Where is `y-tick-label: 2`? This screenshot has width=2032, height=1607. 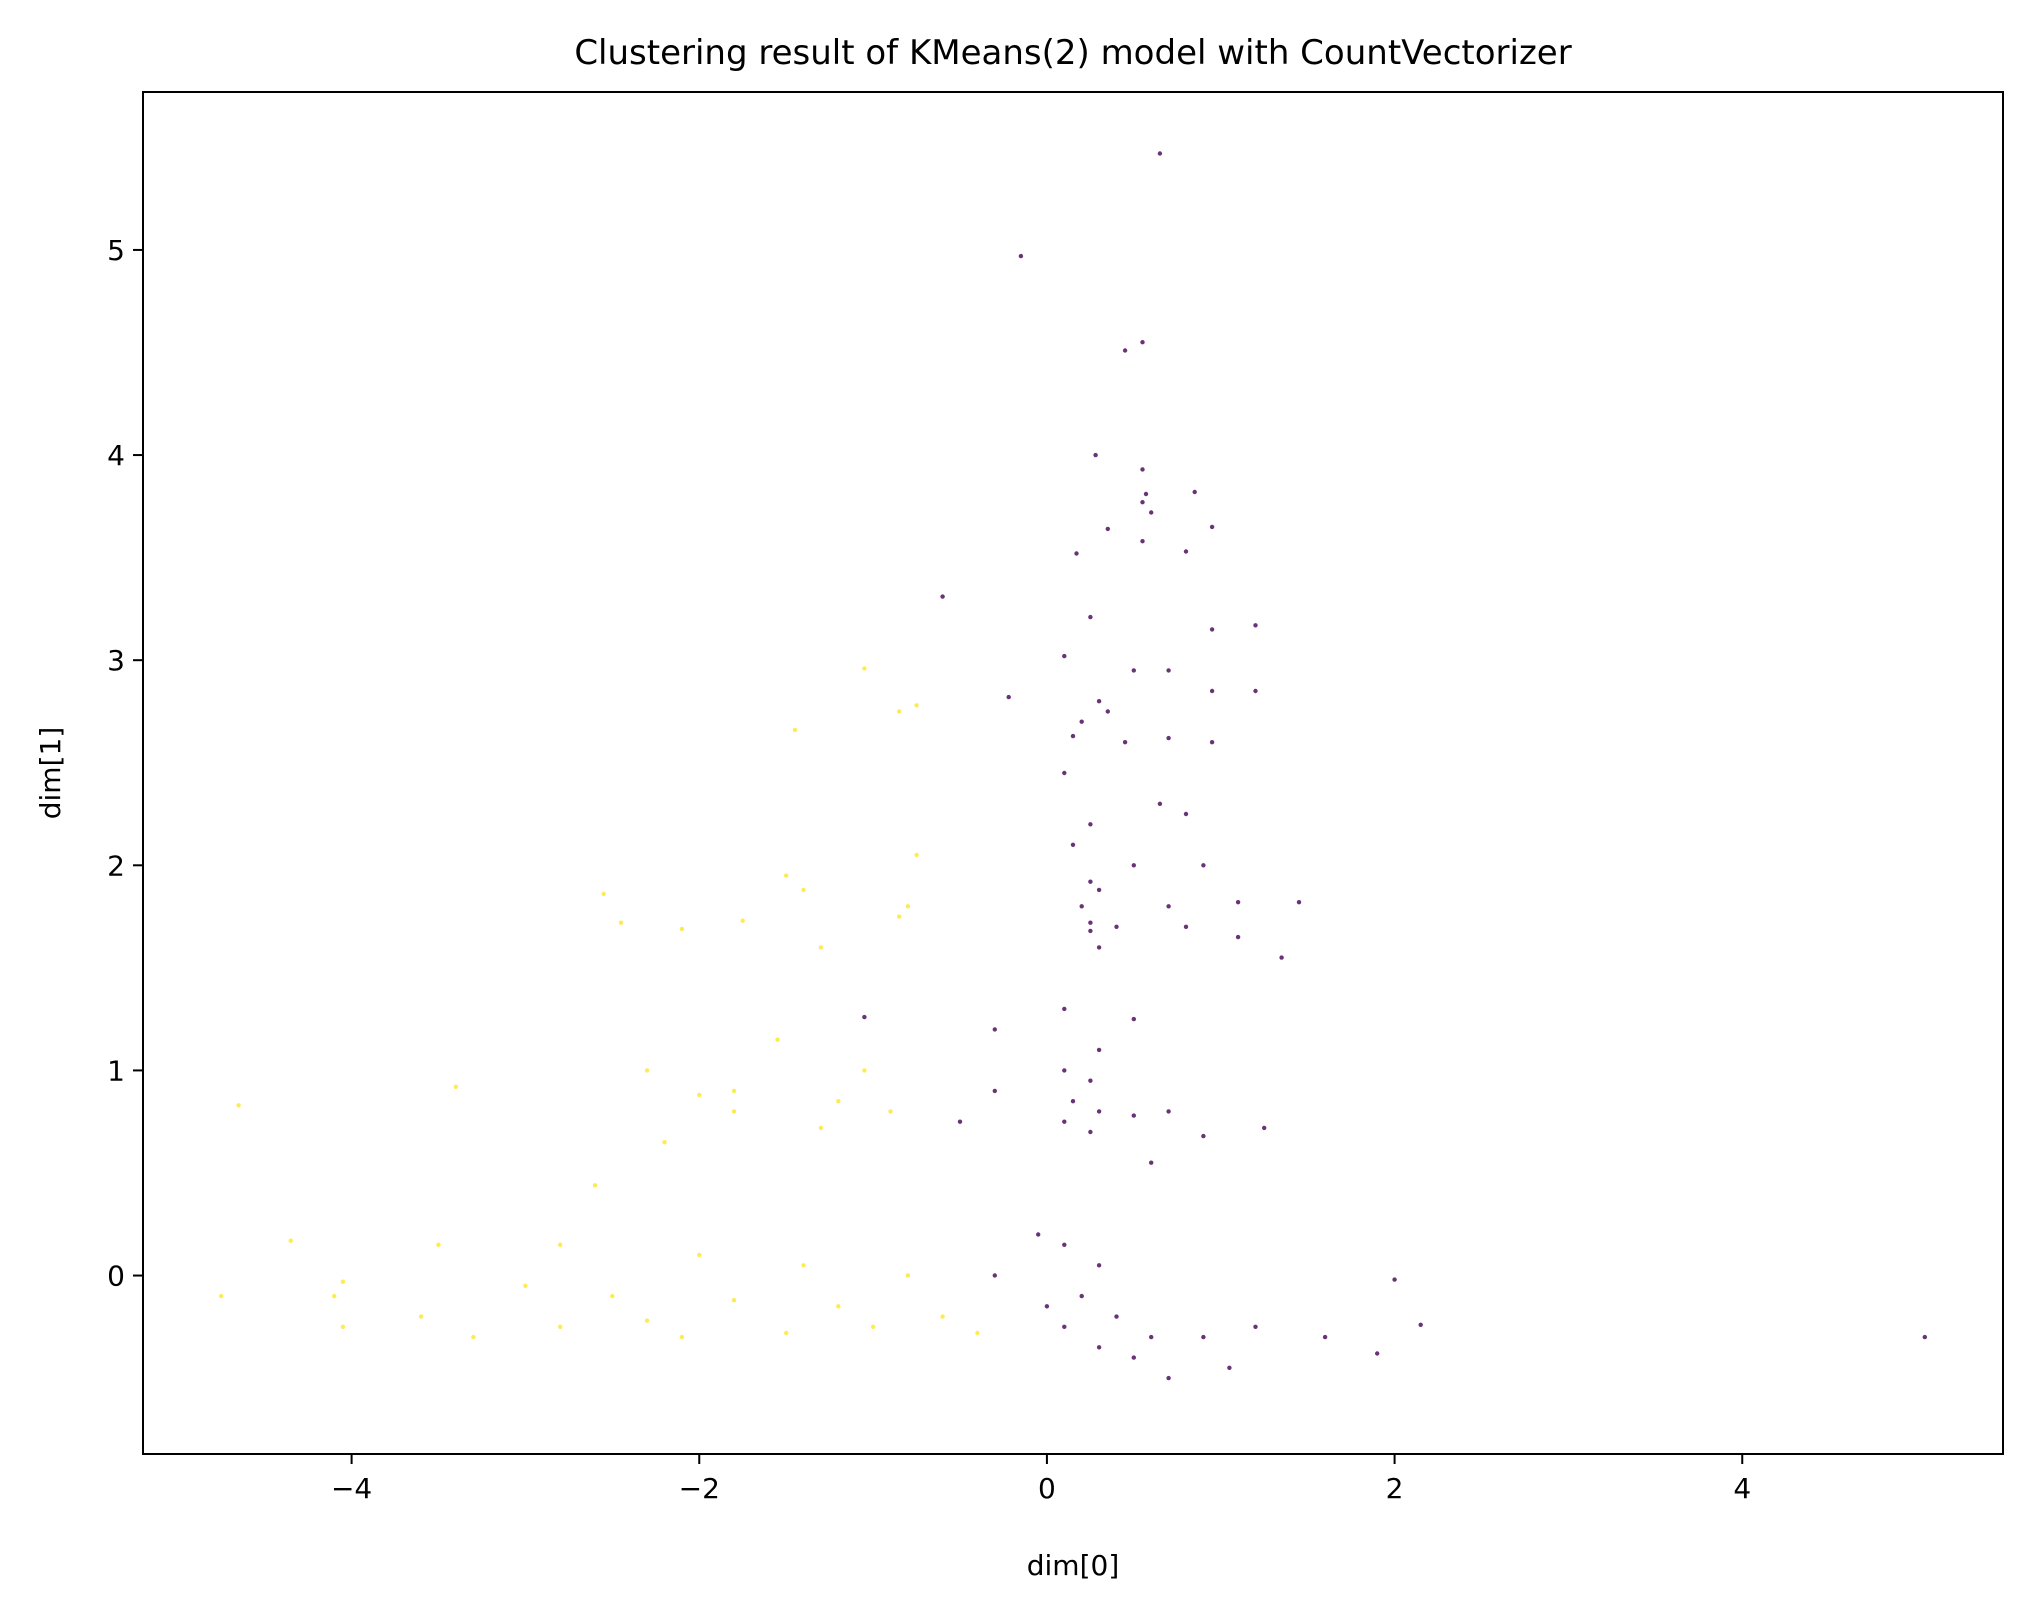
y-tick-label: 2 is located at coordinates (116, 865).